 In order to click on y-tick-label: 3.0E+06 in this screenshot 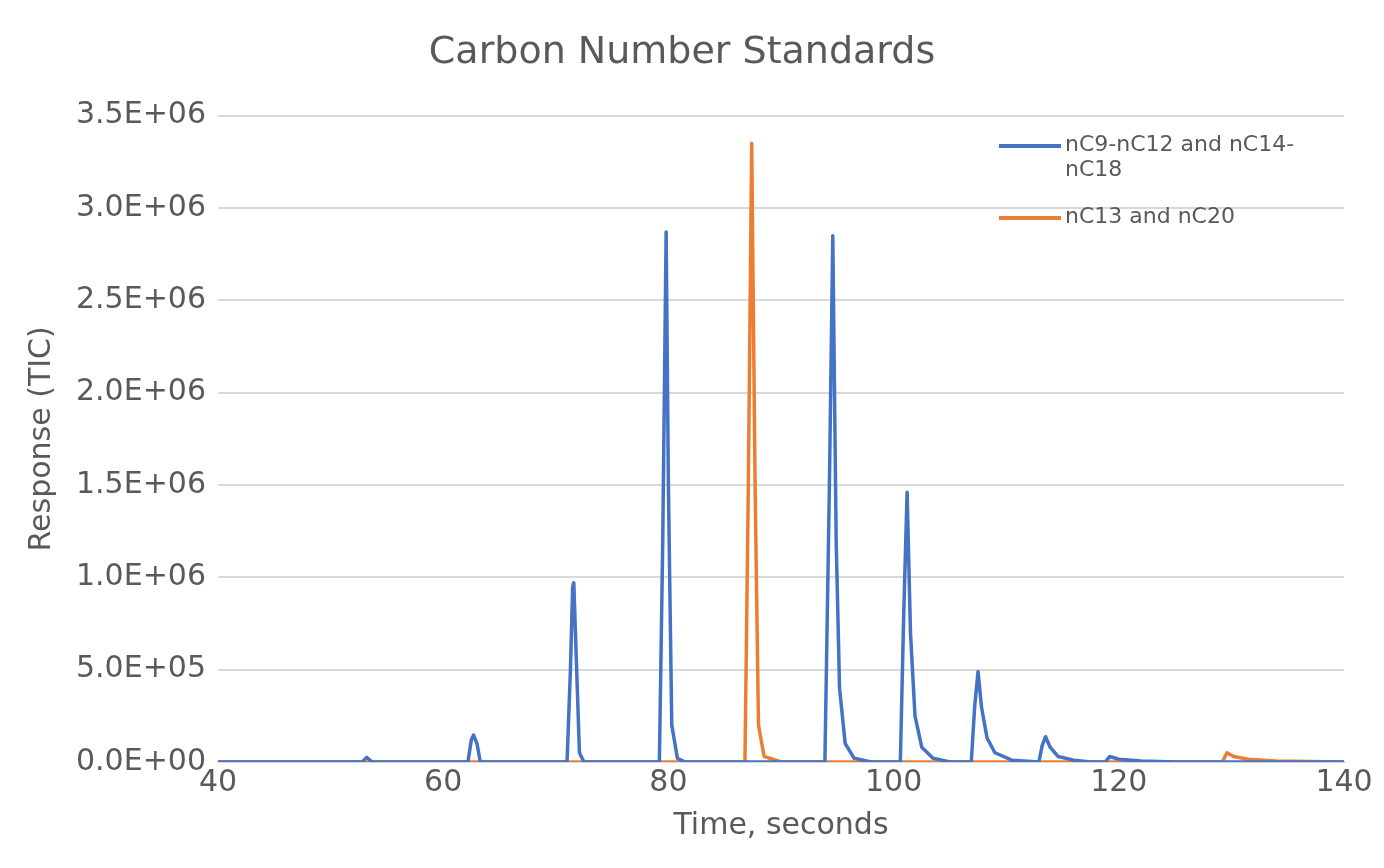, I will do `click(140, 205)`.